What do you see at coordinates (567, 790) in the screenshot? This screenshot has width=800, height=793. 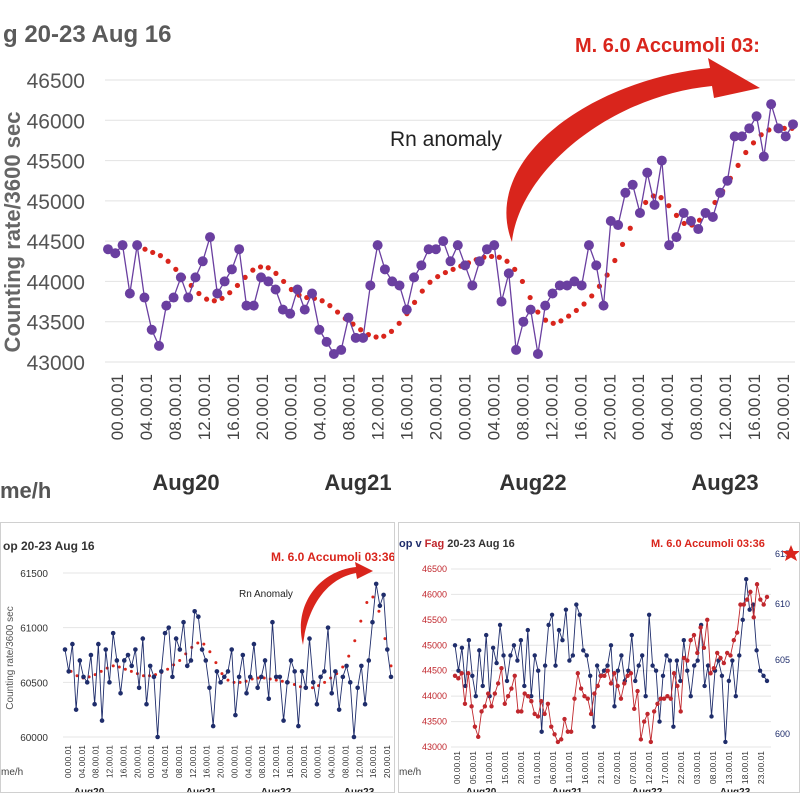 I see `day-label: Aug21` at bounding box center [567, 790].